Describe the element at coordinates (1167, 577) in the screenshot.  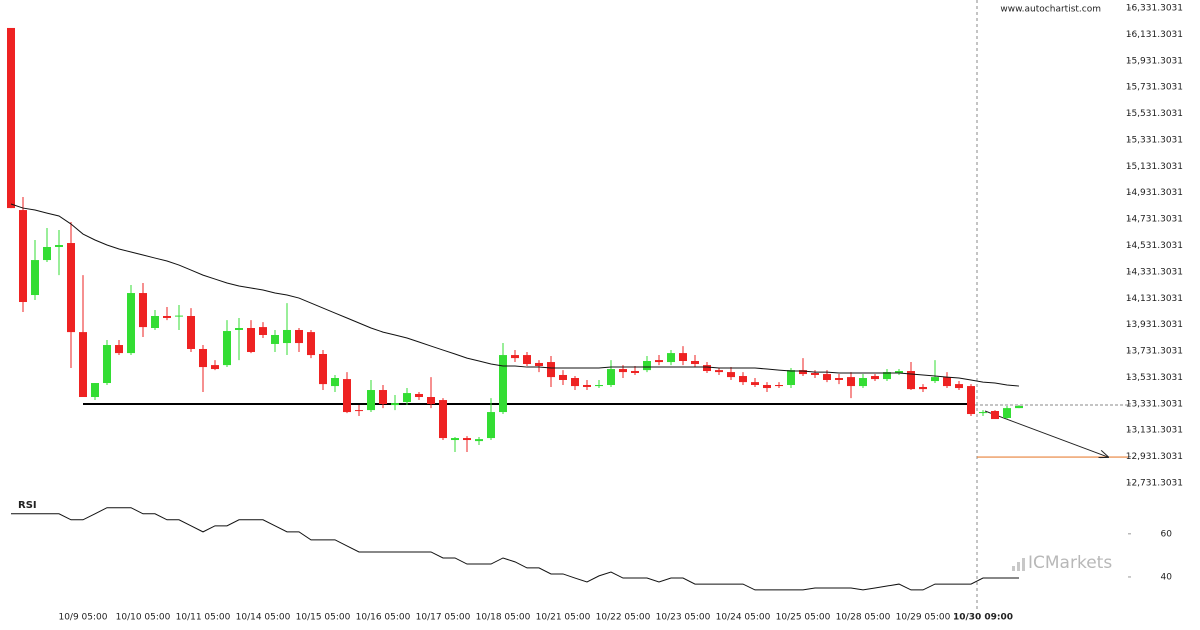
I see `rsi-tick-label: 40` at that location.